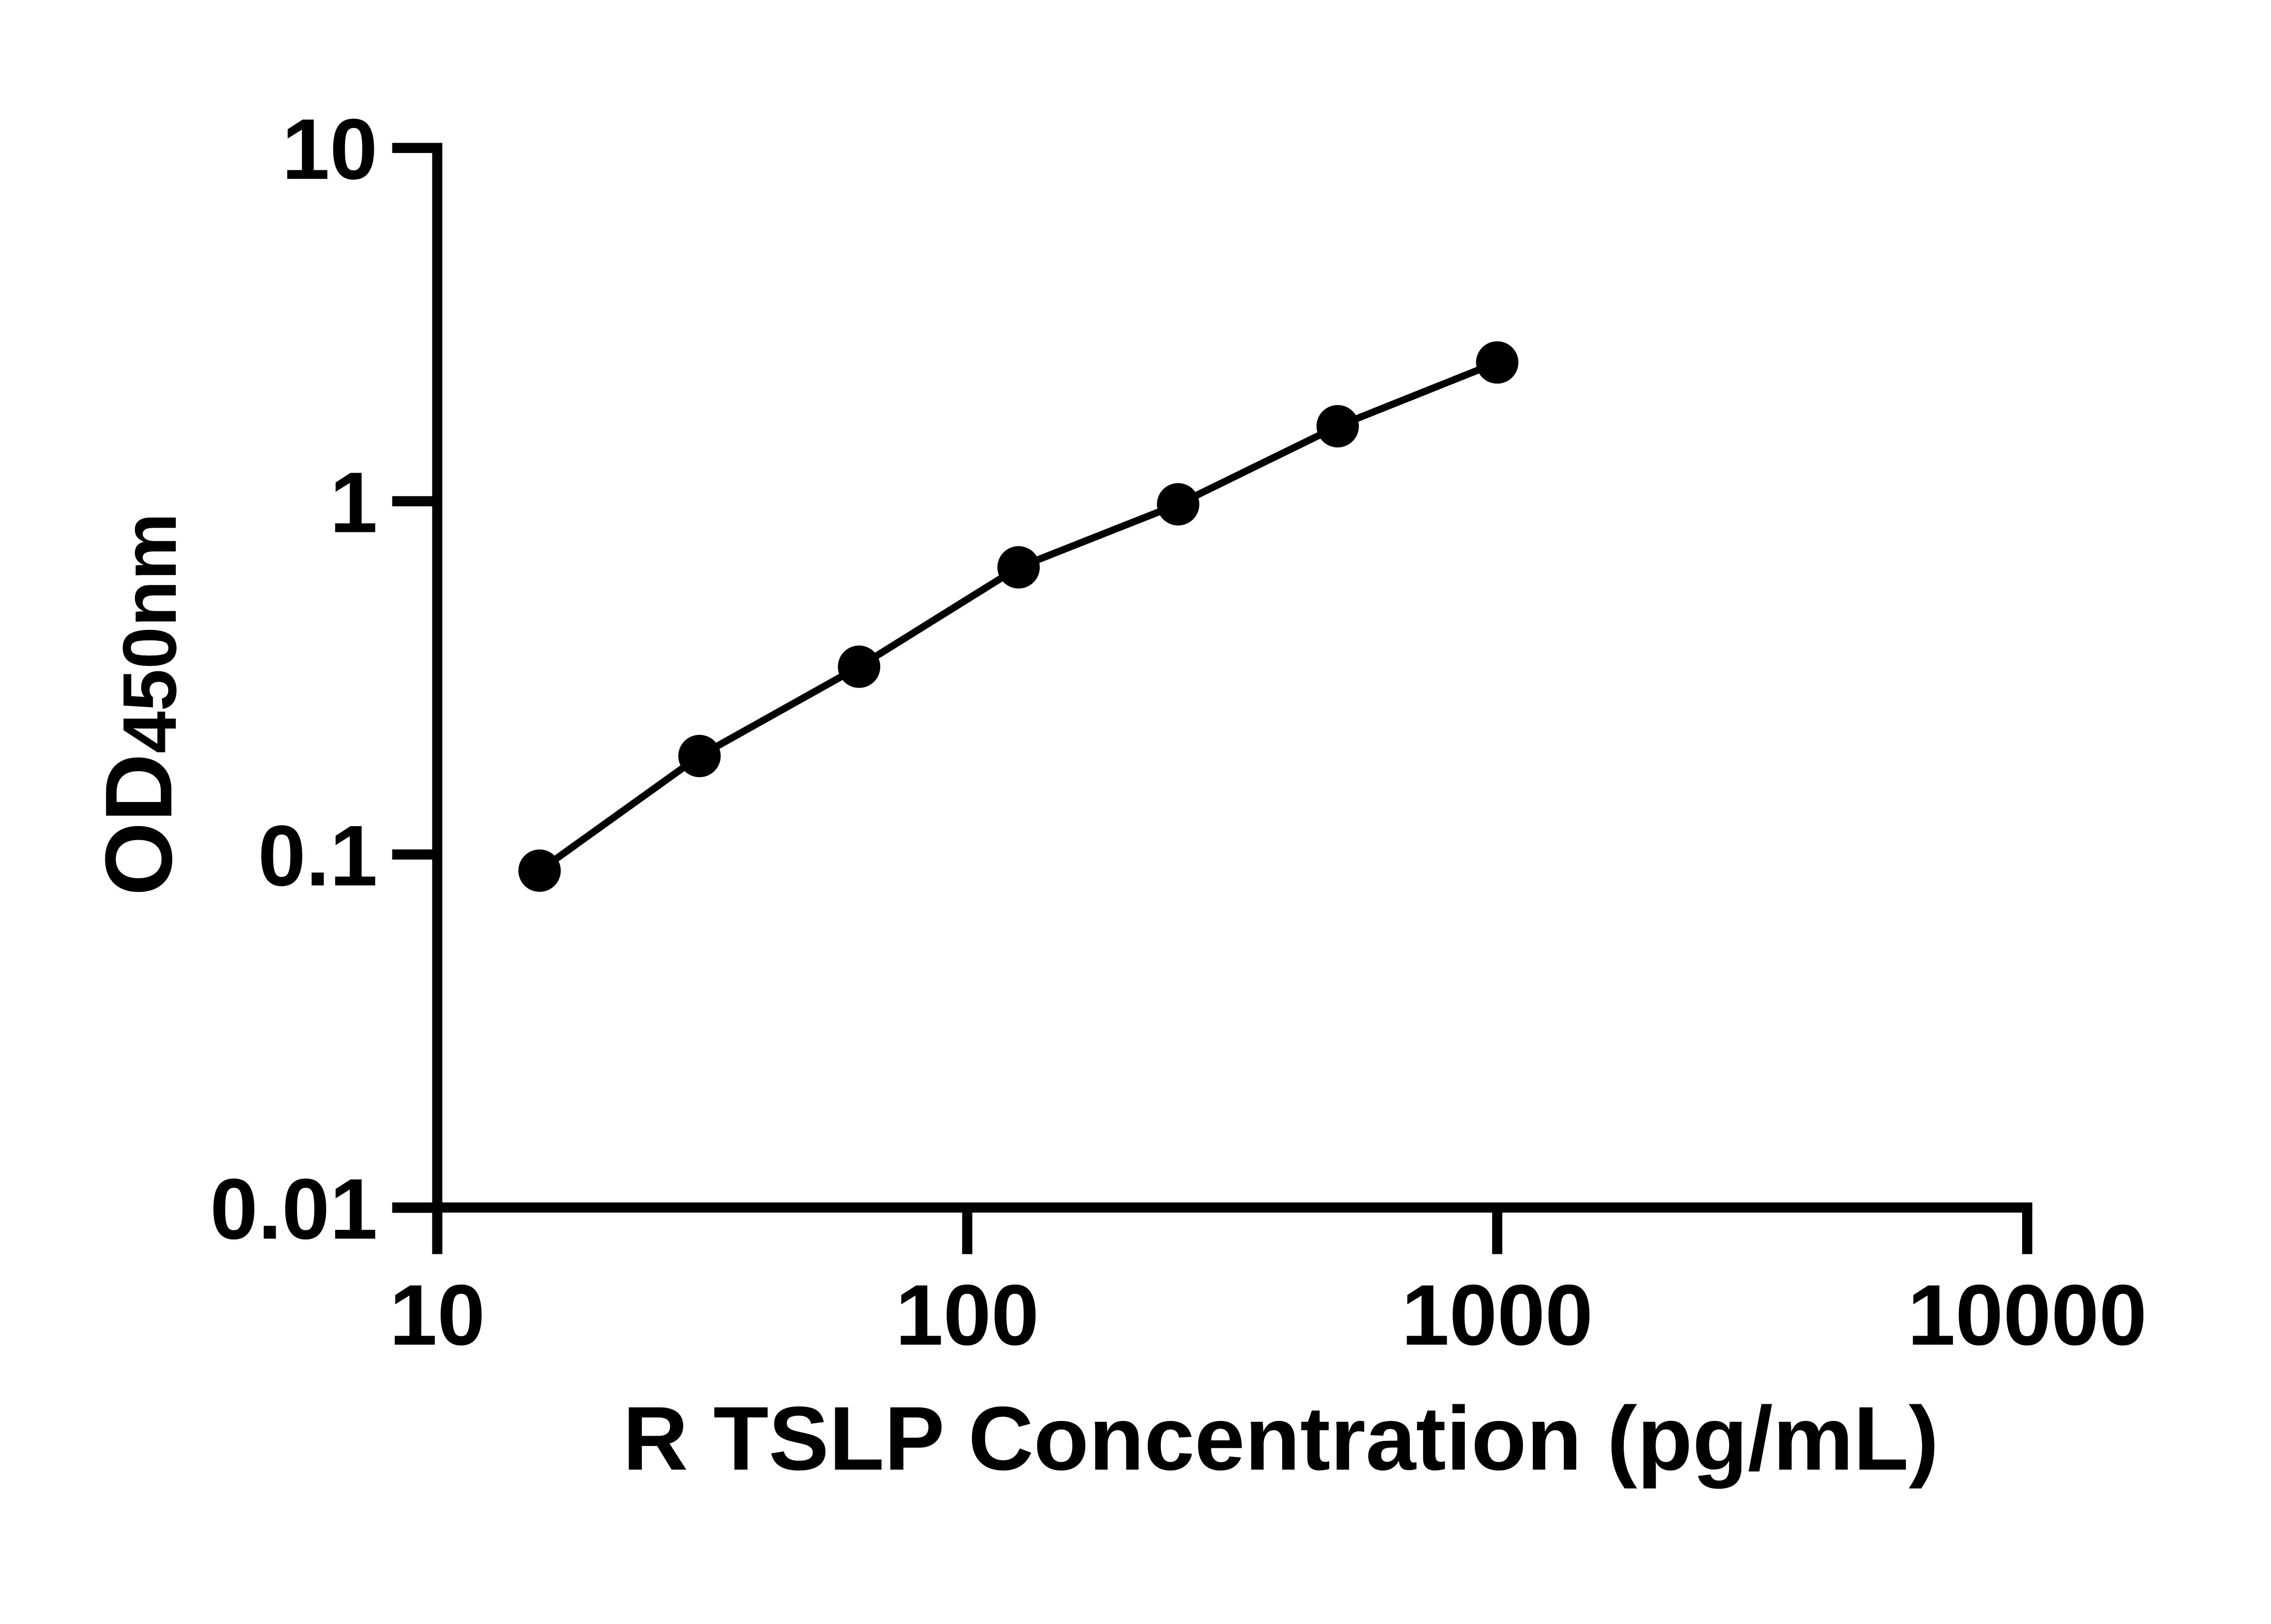 Image resolution: width=2271 pixels, height=1624 pixels. I want to click on y-axis-title-subscript: 450nm, so click(150, 633).